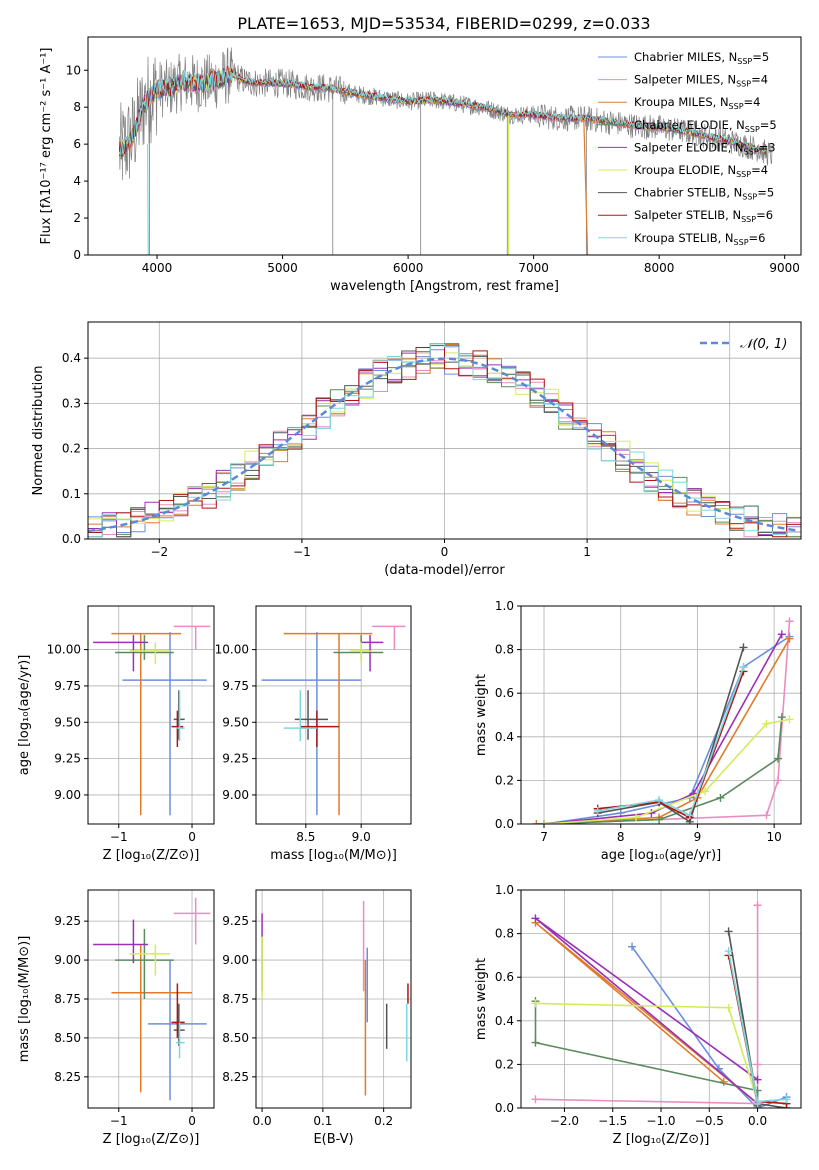  I want to click on x-tick-label: 9000, so click(784, 268).